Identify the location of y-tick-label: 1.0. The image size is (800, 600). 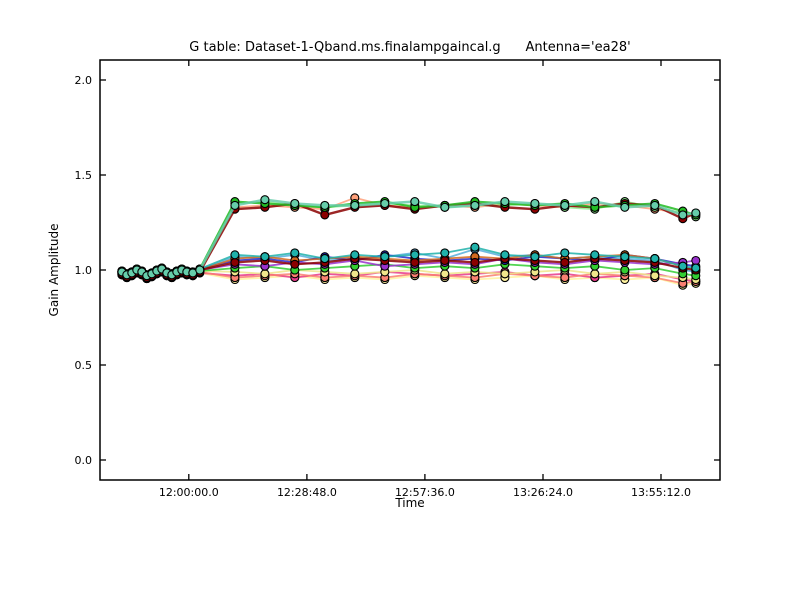
(84, 270).